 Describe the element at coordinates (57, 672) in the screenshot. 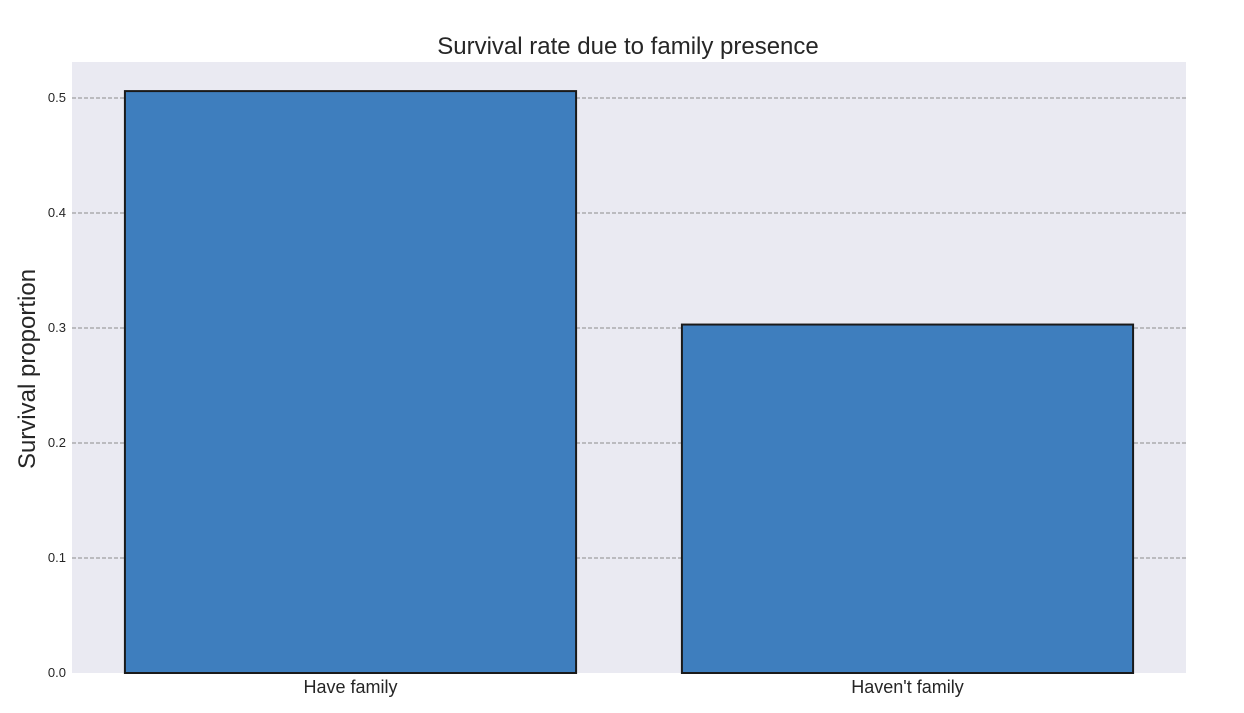

I see `y-tick-label: 0.0` at that location.